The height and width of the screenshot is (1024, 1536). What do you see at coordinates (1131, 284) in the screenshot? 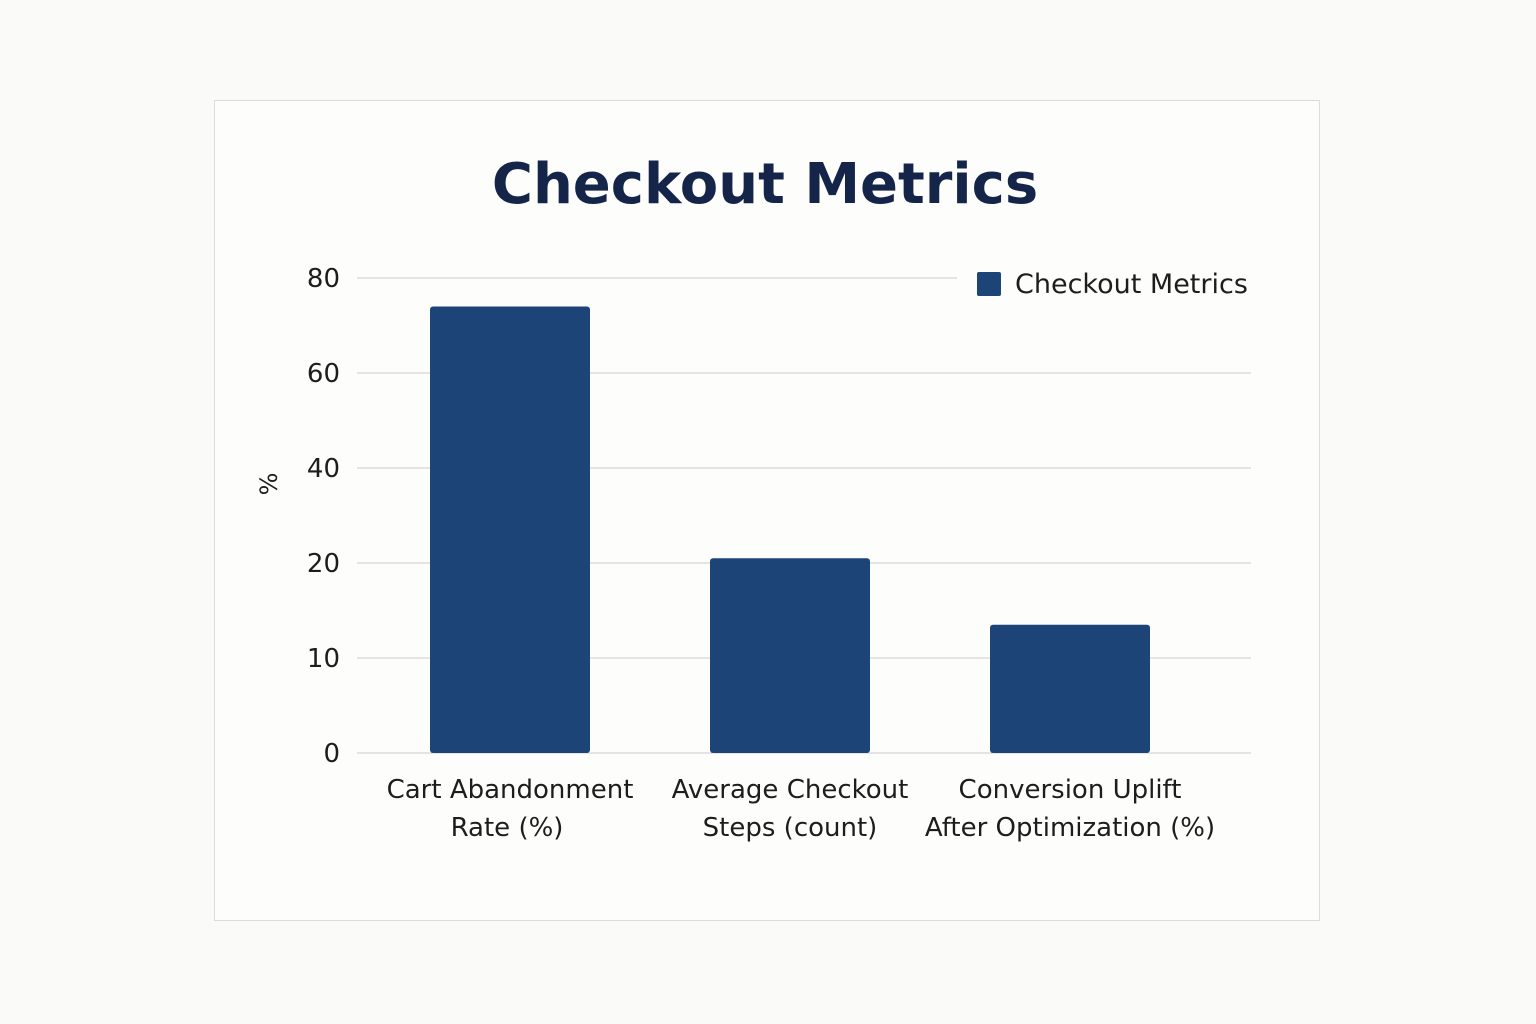
I see `legend-label: Checkout Metrics` at bounding box center [1131, 284].